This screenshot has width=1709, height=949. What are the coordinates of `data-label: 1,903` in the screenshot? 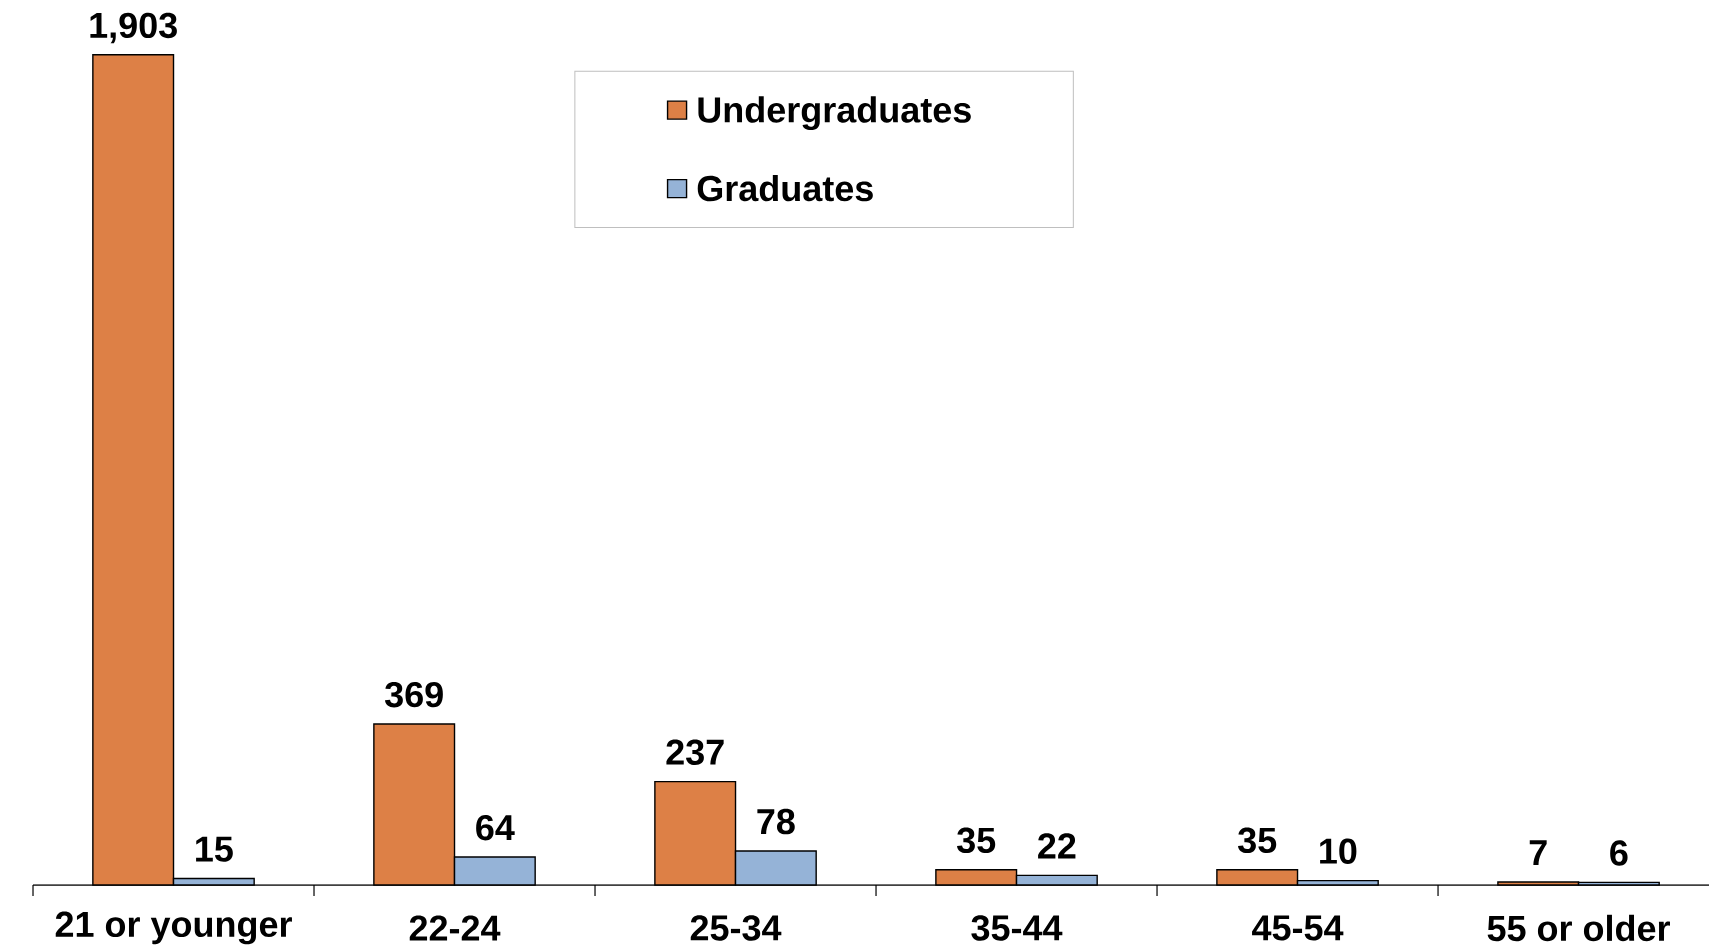 It's located at (133, 28).